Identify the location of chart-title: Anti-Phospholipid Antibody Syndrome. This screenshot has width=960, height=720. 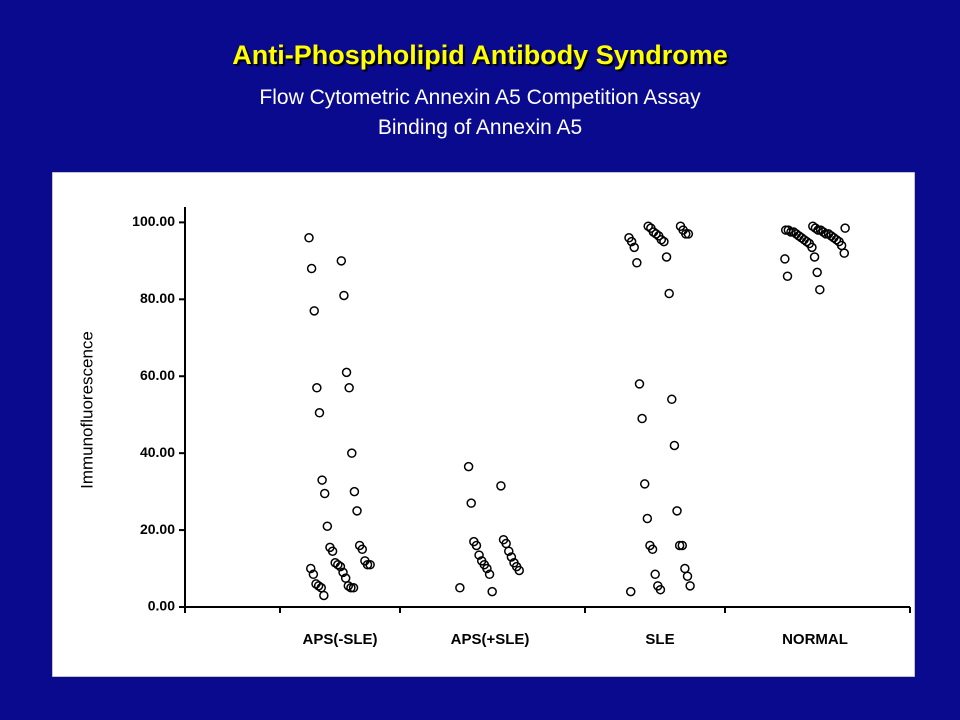
(480, 55).